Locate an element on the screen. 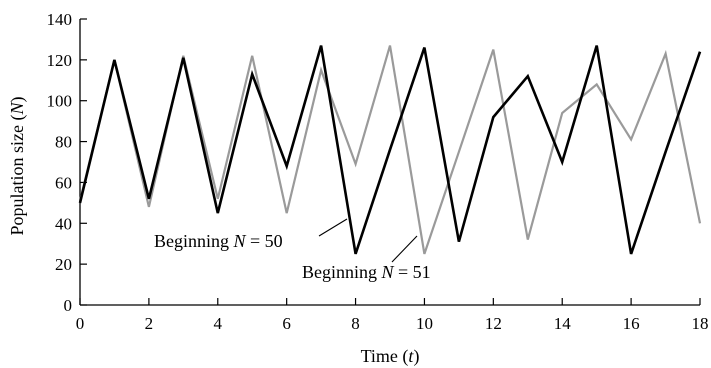 This screenshot has width=711, height=368. annotations: Beginning N = 50 Beginning N = 51 is located at coordinates (292, 250).